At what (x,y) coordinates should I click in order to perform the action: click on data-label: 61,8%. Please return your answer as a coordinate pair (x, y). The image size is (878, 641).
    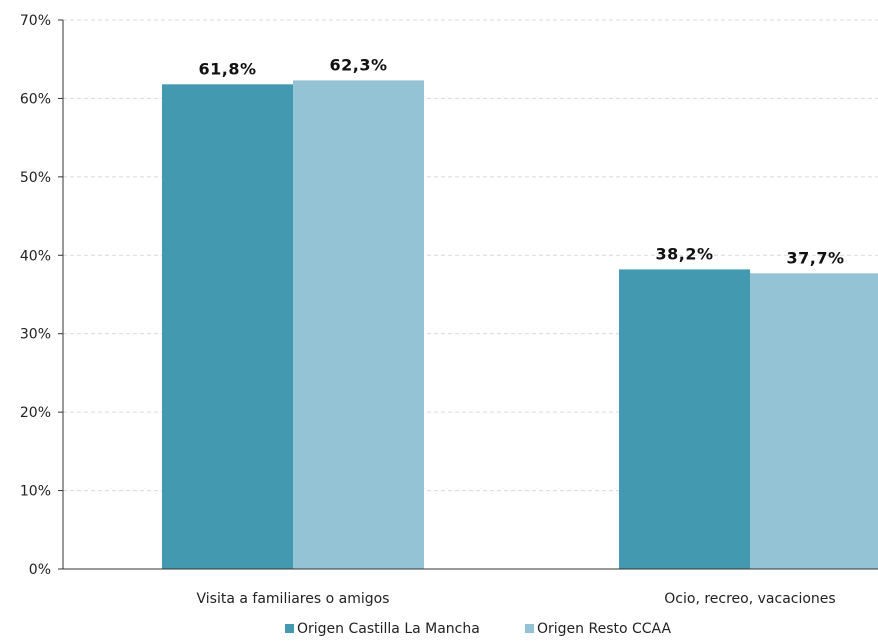
    Looking at the image, I should click on (227, 68).